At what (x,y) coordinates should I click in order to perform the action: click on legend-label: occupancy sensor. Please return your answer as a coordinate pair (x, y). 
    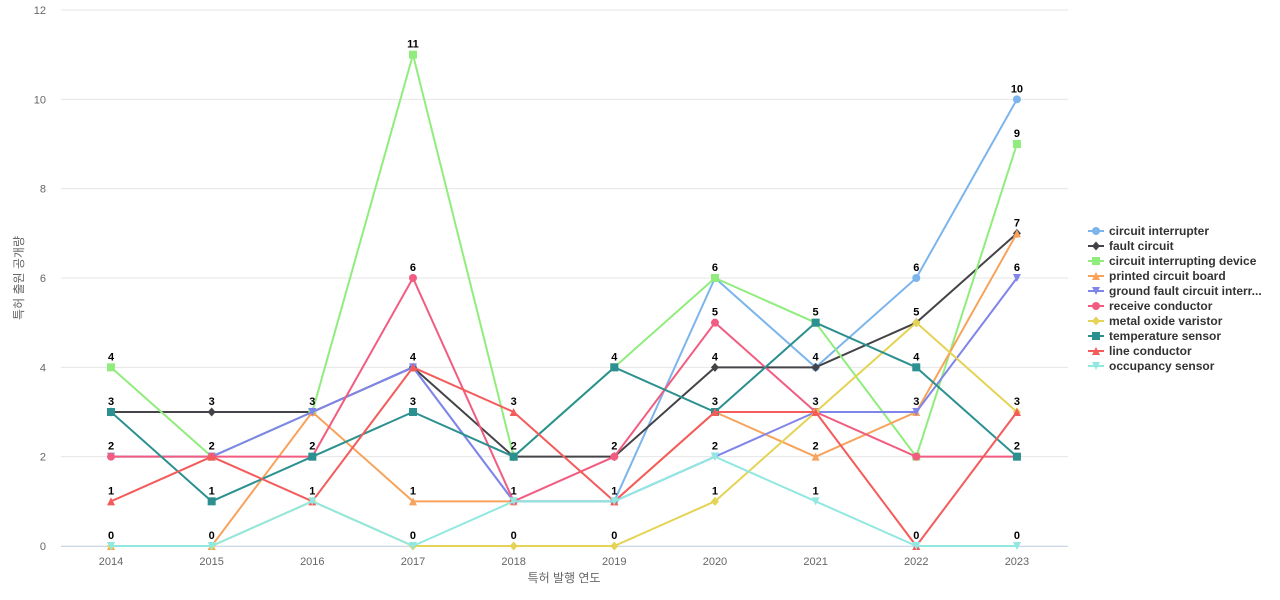
    Looking at the image, I should click on (1162, 366).